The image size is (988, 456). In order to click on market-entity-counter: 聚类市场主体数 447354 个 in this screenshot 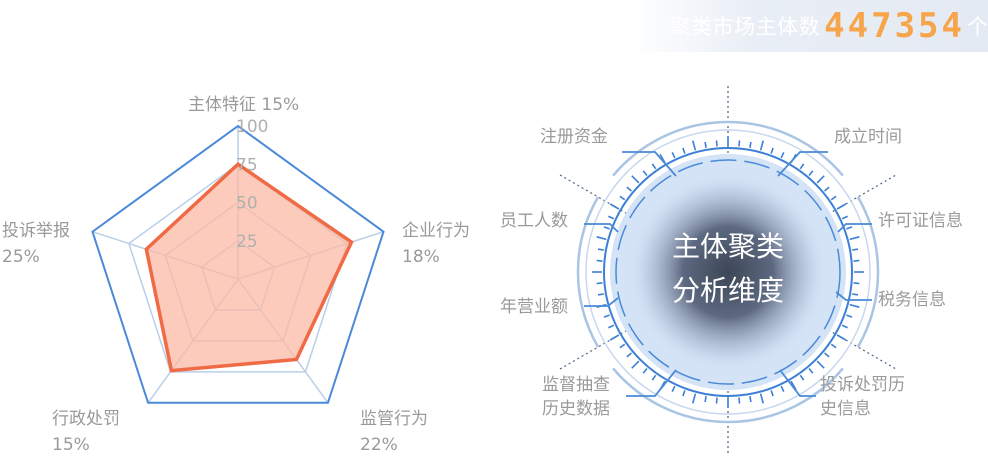, I will do `click(829, 26)`.